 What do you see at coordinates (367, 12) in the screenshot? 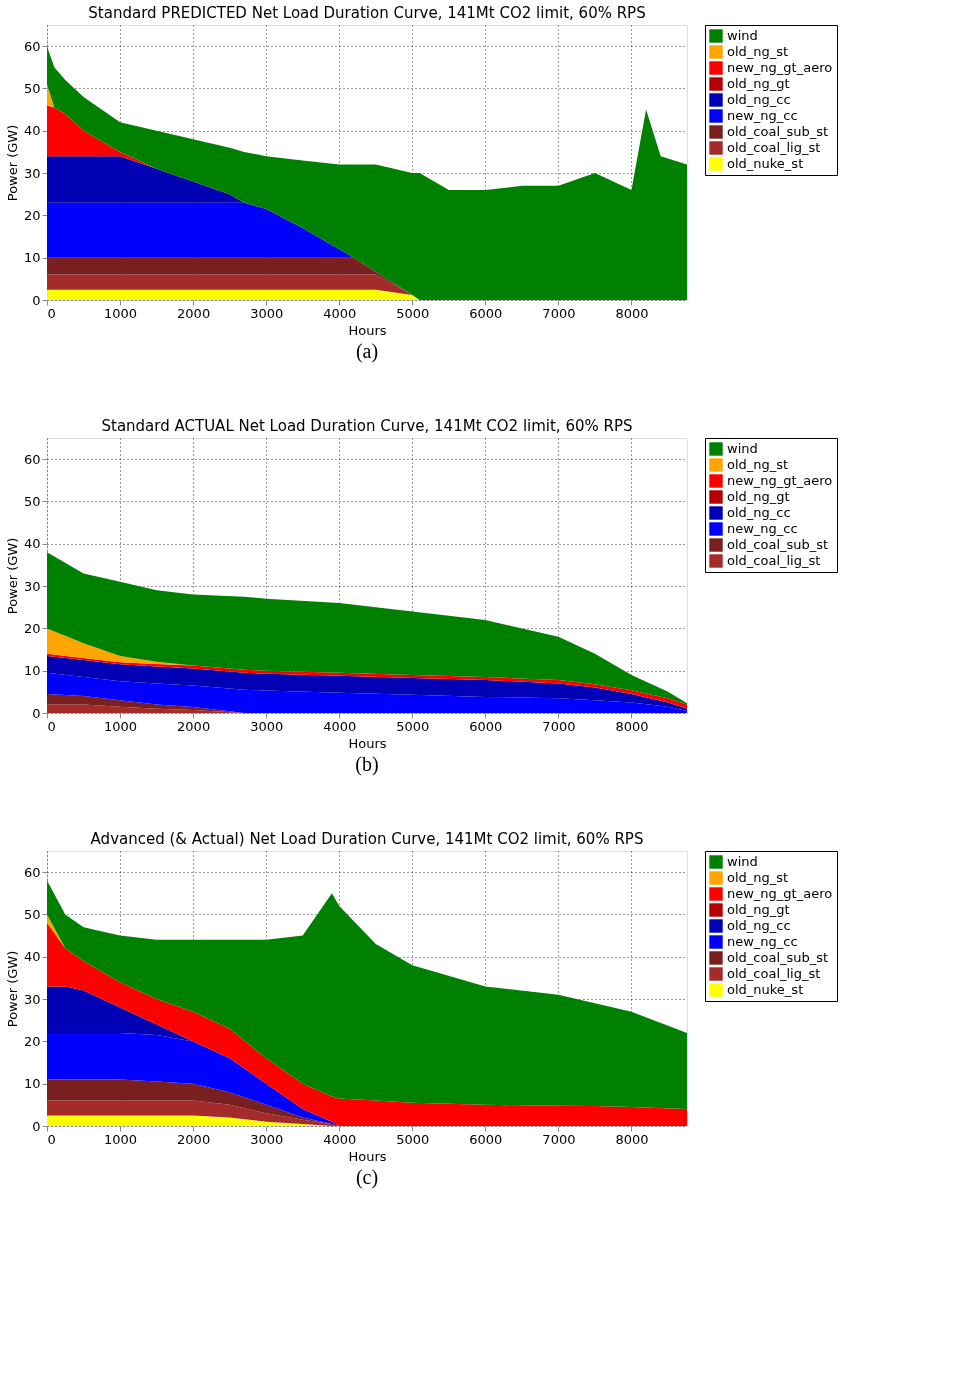
I see `chart-title: Standard PREDICTED Net Load Duration Curve, 141Mt CO2 limit, 60% RPS` at bounding box center [367, 12].